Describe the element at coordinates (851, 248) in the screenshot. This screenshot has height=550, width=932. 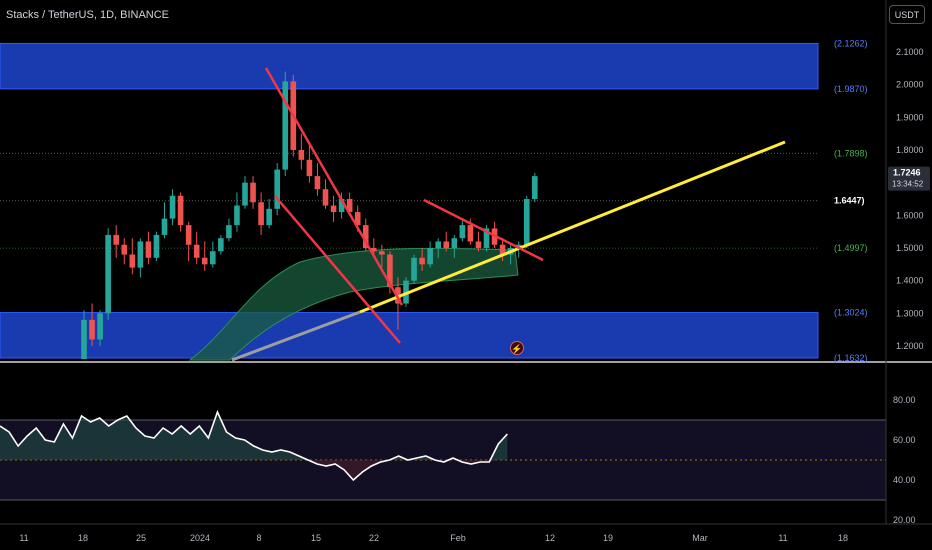
I see `level-label: (1.4997)` at that location.